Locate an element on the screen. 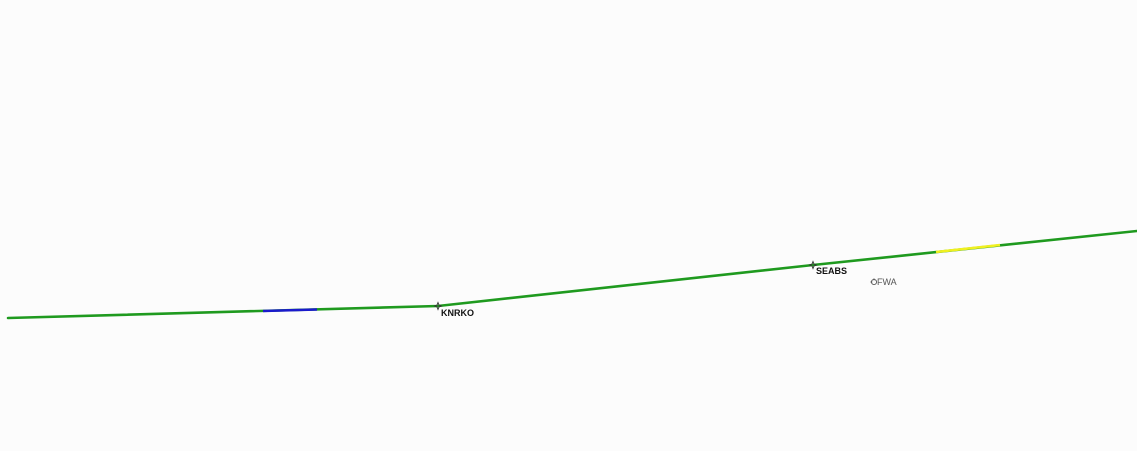 Image resolution: width=1137 pixels, height=451 pixels. waypoint-label: KNRKO is located at coordinates (457, 313).